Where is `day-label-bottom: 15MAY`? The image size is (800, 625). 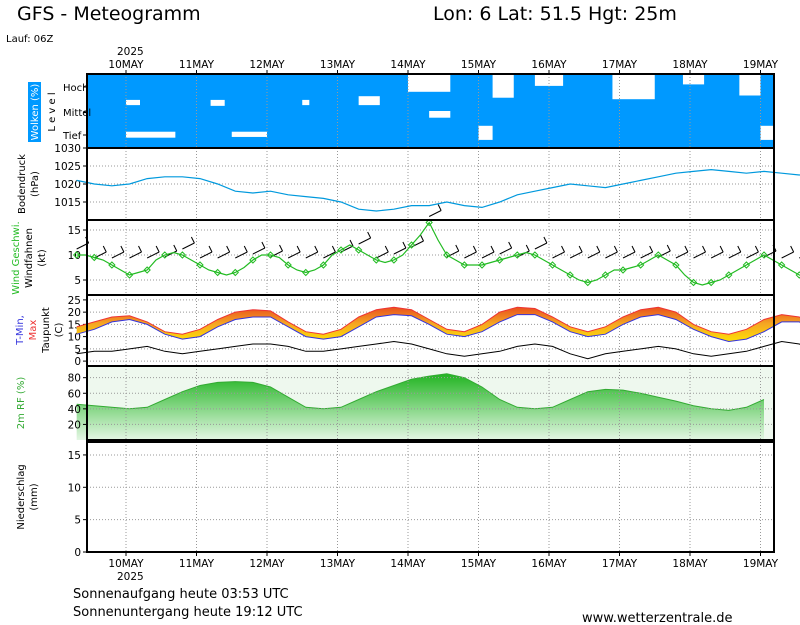
day-label-bottom: 15MAY is located at coordinates (479, 564).